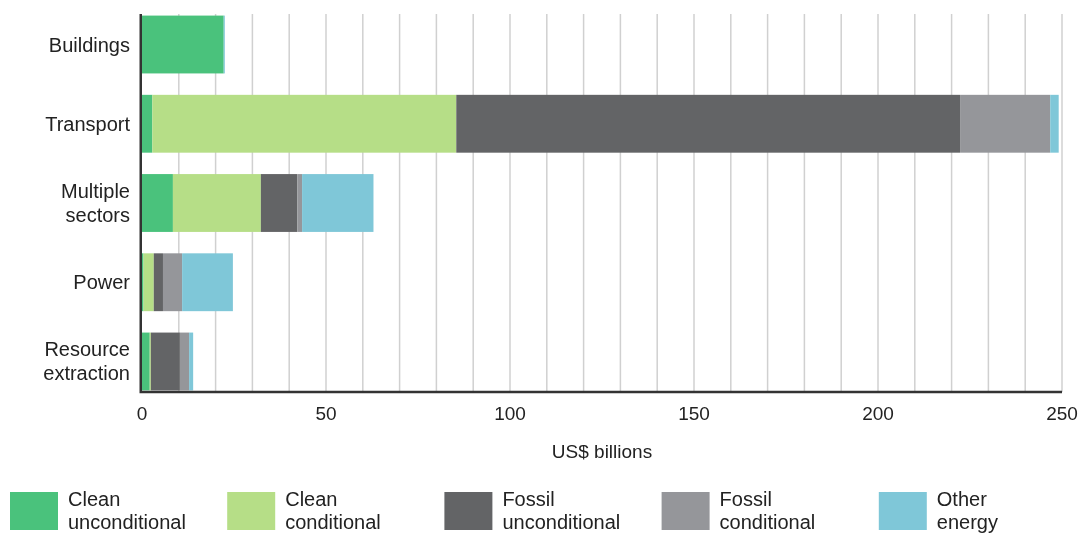 This screenshot has width=1086, height=540. I want to click on x-tick-label: 0, so click(142, 413).